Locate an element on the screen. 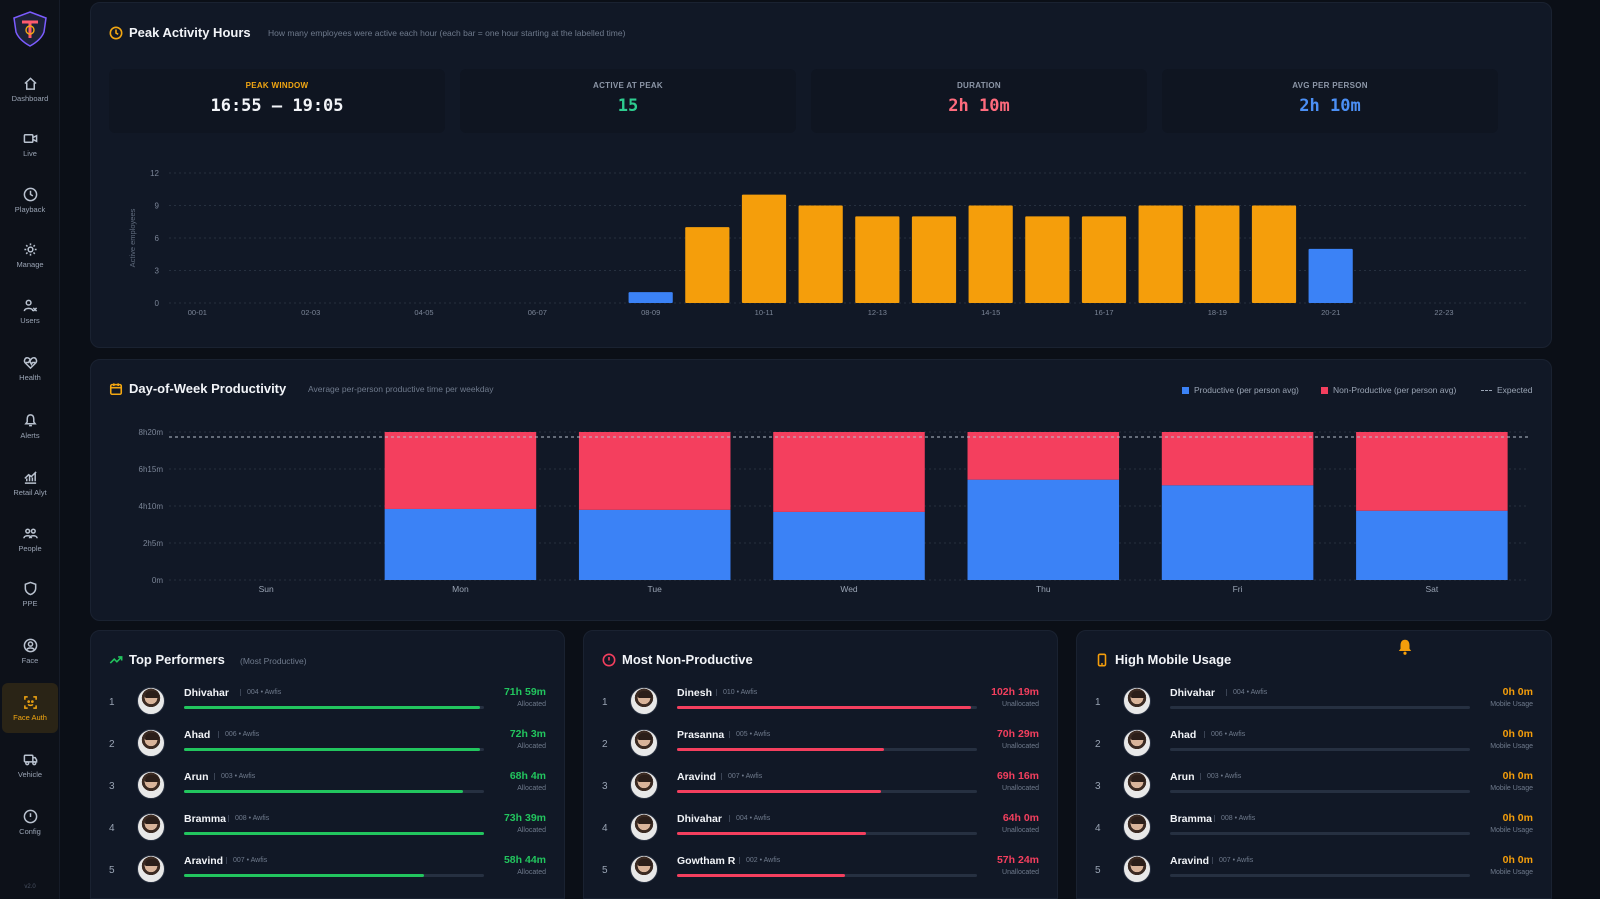 This screenshot has width=1600, height=899. sidebar-item-face: Face is located at coordinates (30, 651).